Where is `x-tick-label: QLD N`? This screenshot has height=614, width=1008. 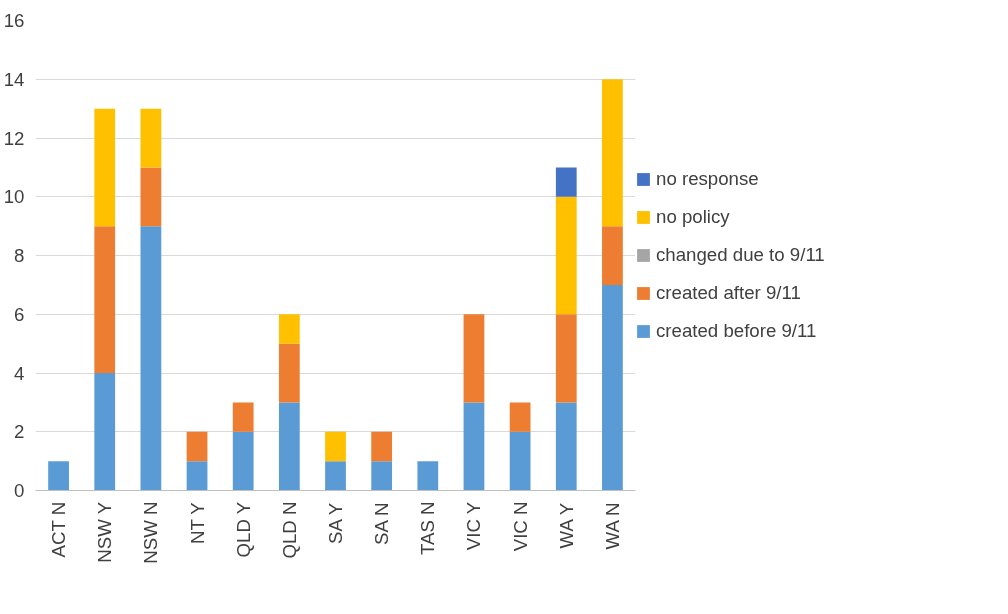 x-tick-label: QLD N is located at coordinates (289, 530).